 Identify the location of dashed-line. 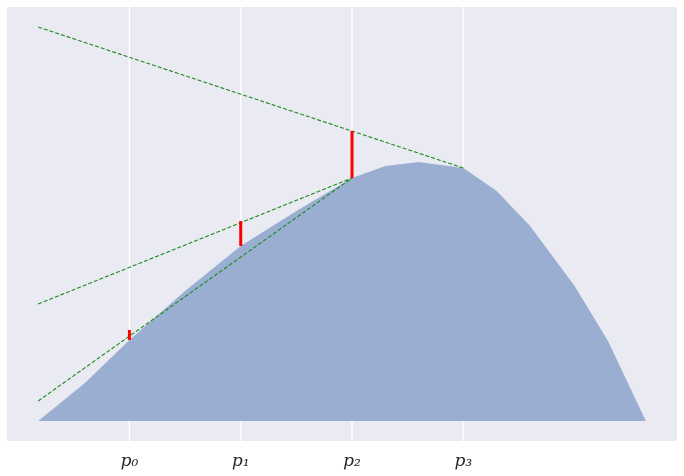
(195, 241).